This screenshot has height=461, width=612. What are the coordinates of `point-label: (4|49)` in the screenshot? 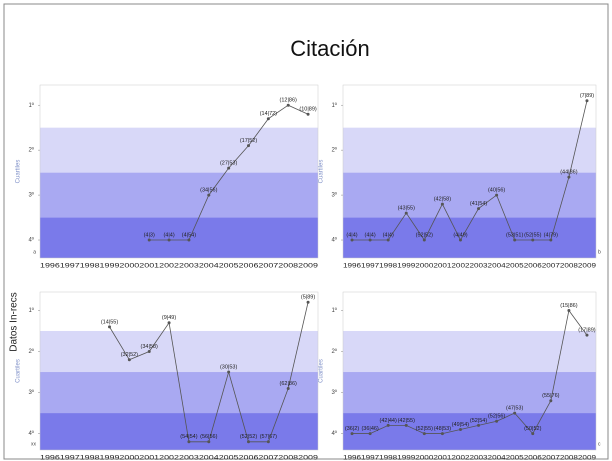 It's located at (460, 235).